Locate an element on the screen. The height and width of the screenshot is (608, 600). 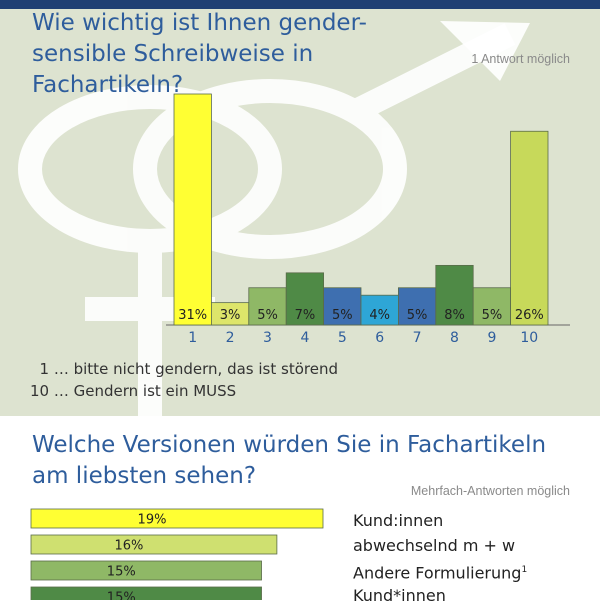
bar-value-label: 7% is located at coordinates (305, 315).